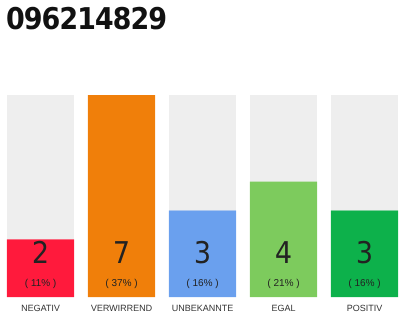  What do you see at coordinates (283, 308) in the screenshot?
I see `x-tick-label: EGAL` at bounding box center [283, 308].